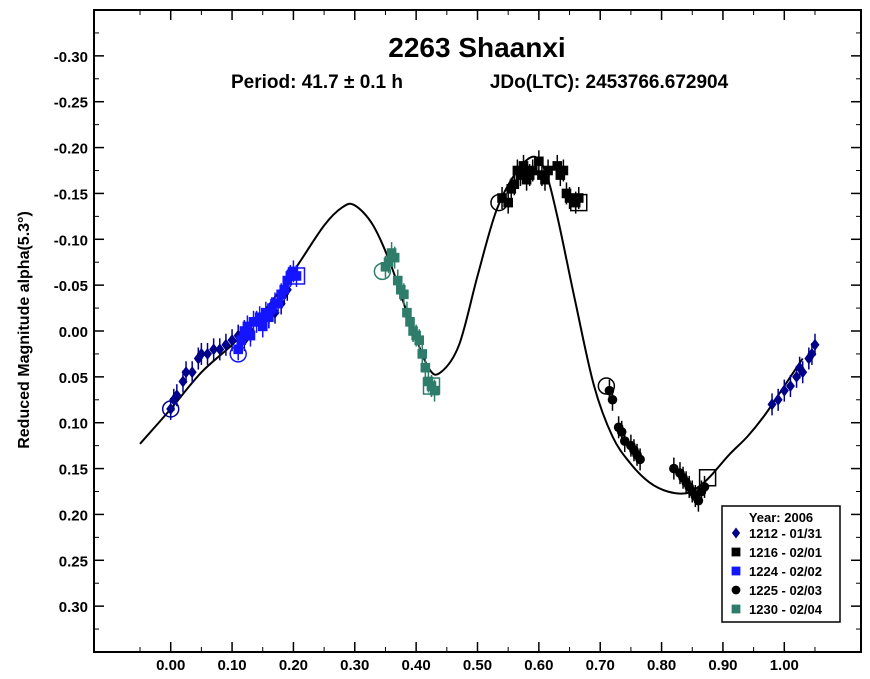  What do you see at coordinates (71, 194) in the screenshot?
I see `y-tick-label: -0.15` at bounding box center [71, 194].